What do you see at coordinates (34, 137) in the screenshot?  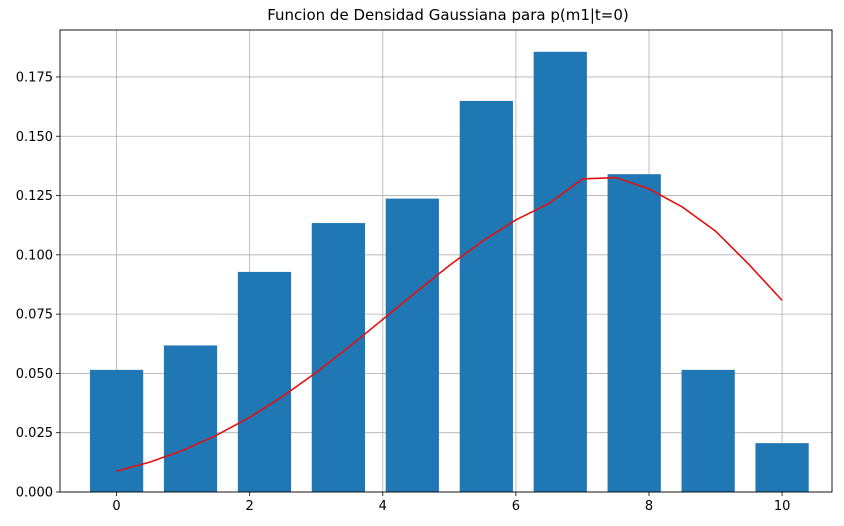 I see `y-tick-label: 0.150` at bounding box center [34, 137].